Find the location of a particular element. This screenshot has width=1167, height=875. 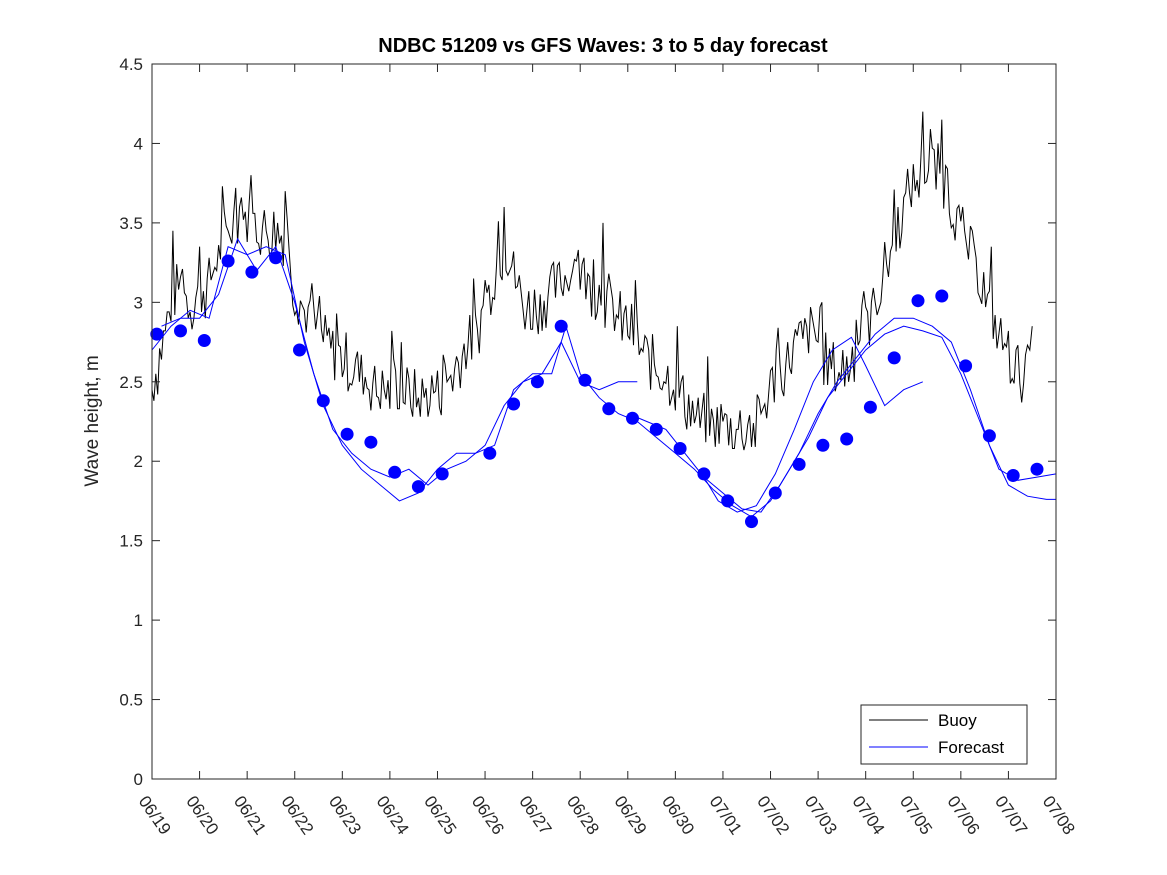

x-tick-label: 06/23 is located at coordinates (345, 815).